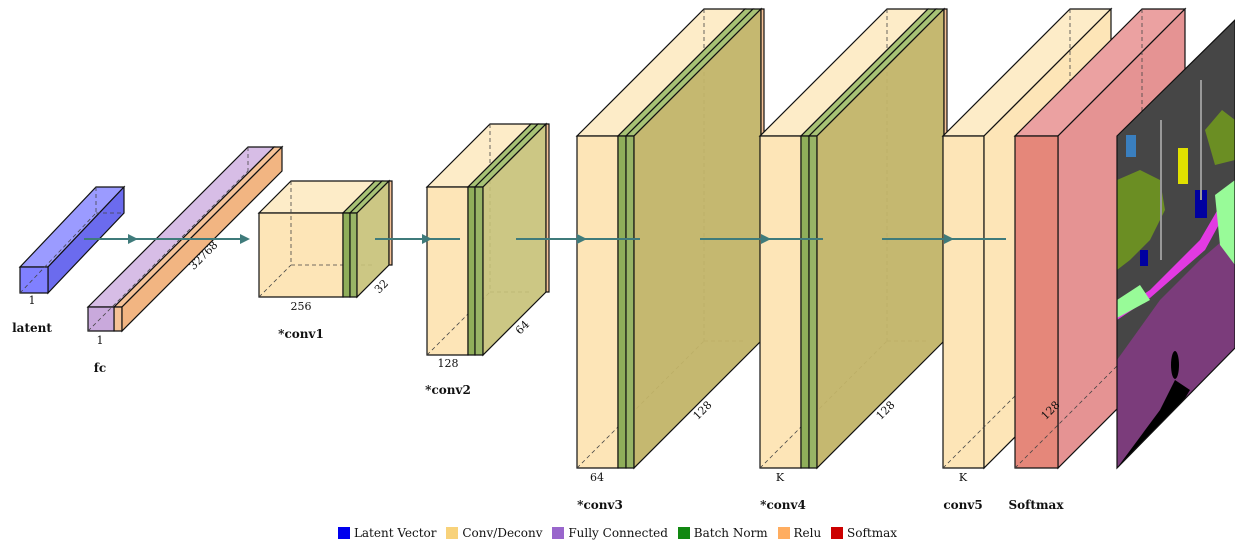  I want to click on legend-item-softmax: Softmax, so click(864, 533).